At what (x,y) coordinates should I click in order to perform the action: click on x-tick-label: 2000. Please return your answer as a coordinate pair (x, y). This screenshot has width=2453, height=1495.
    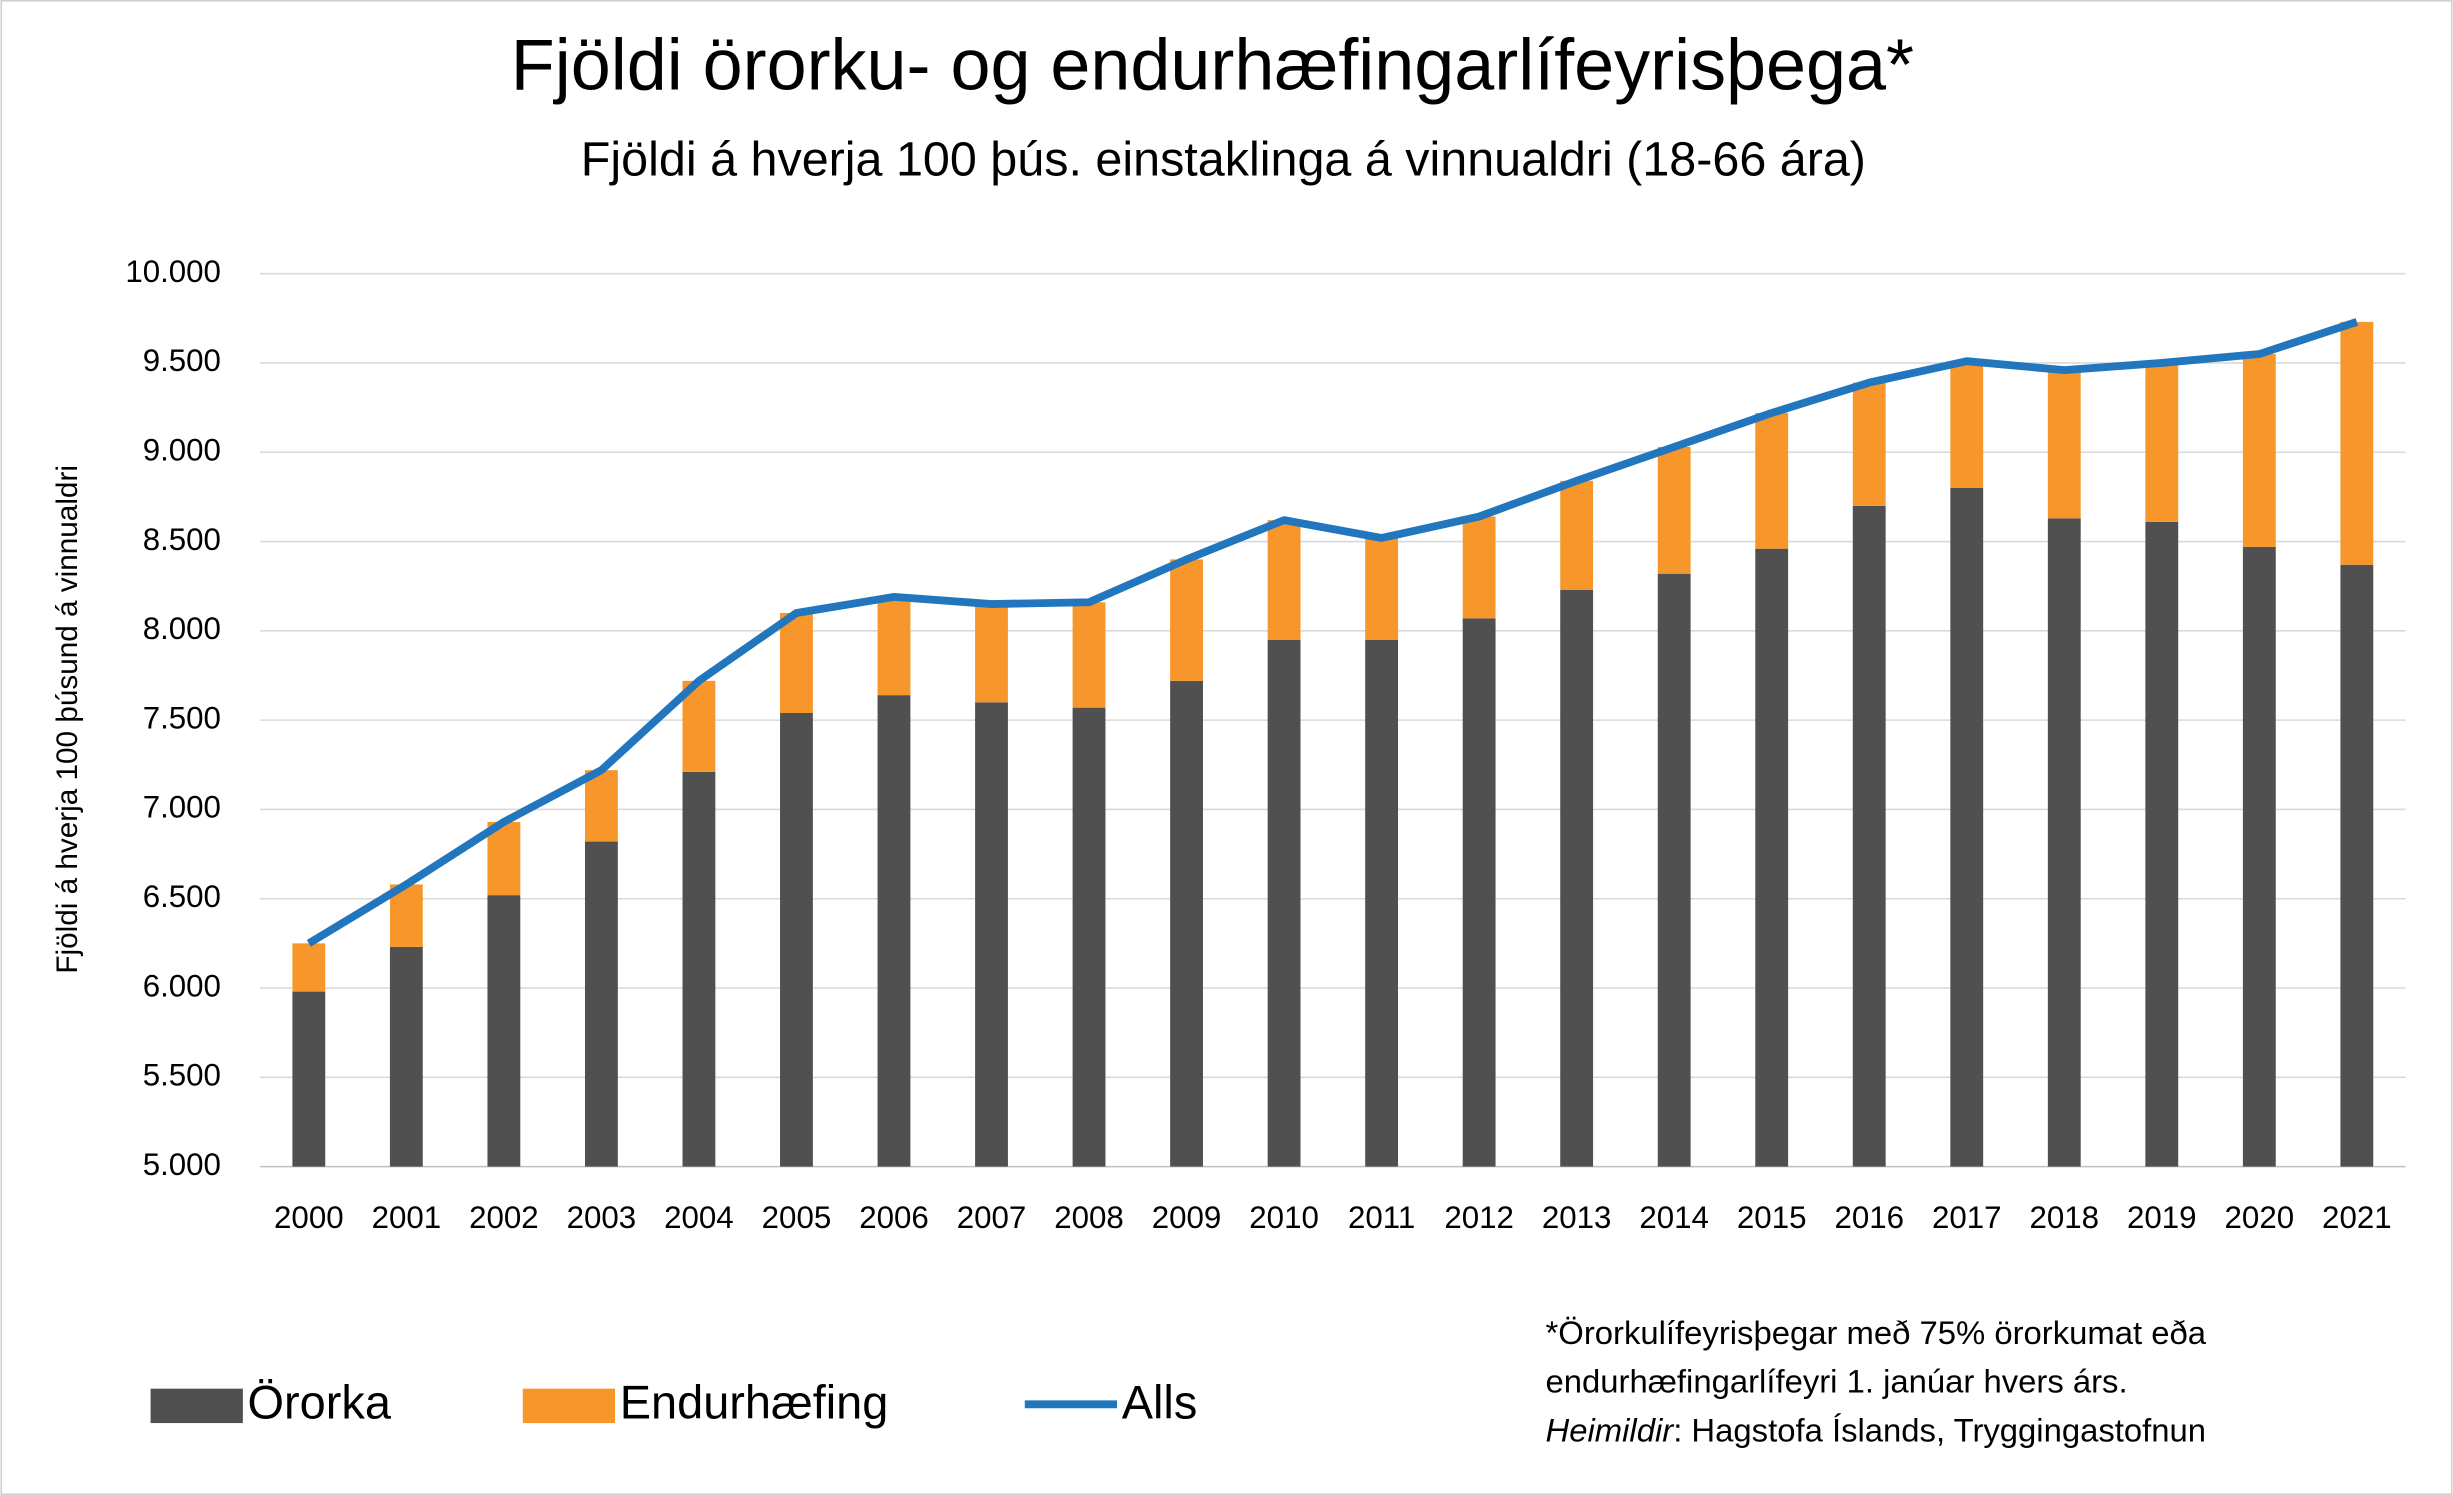
    Looking at the image, I should click on (309, 1217).